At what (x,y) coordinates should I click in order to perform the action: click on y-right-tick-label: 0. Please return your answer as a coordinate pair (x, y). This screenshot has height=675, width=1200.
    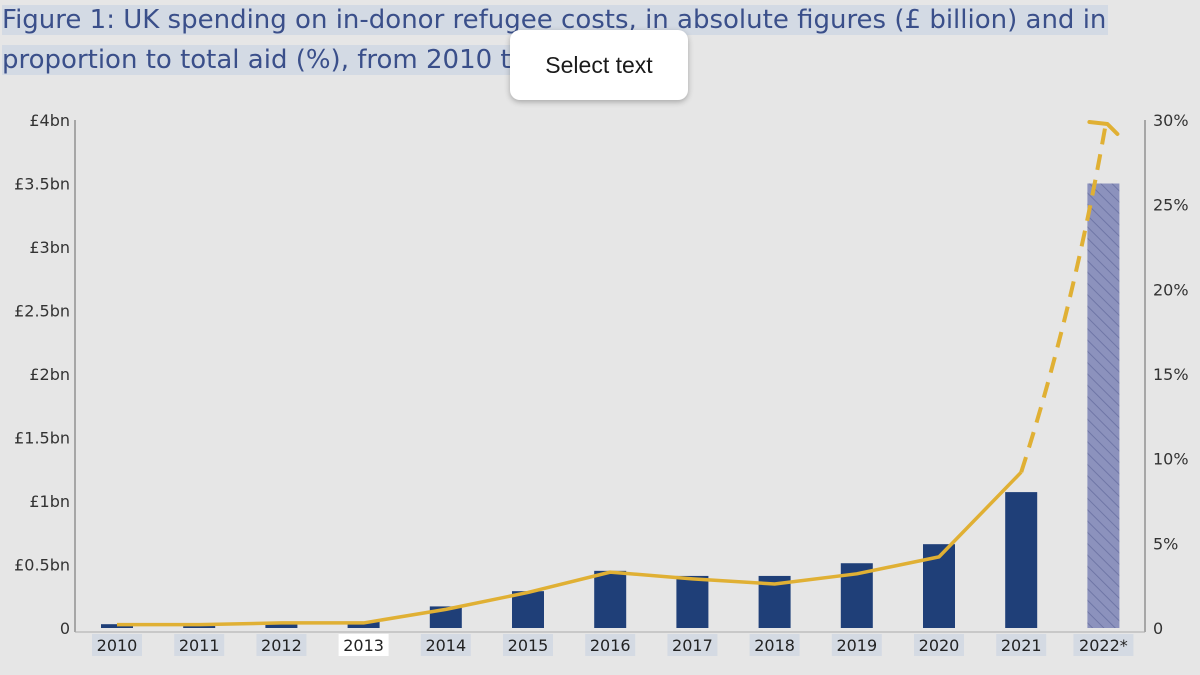
    Looking at the image, I should click on (1158, 628).